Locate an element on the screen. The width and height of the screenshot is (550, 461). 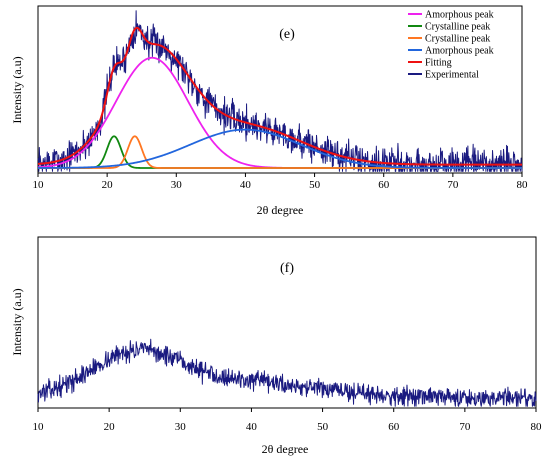
legend-entry: Experimental is located at coordinates (452, 75).